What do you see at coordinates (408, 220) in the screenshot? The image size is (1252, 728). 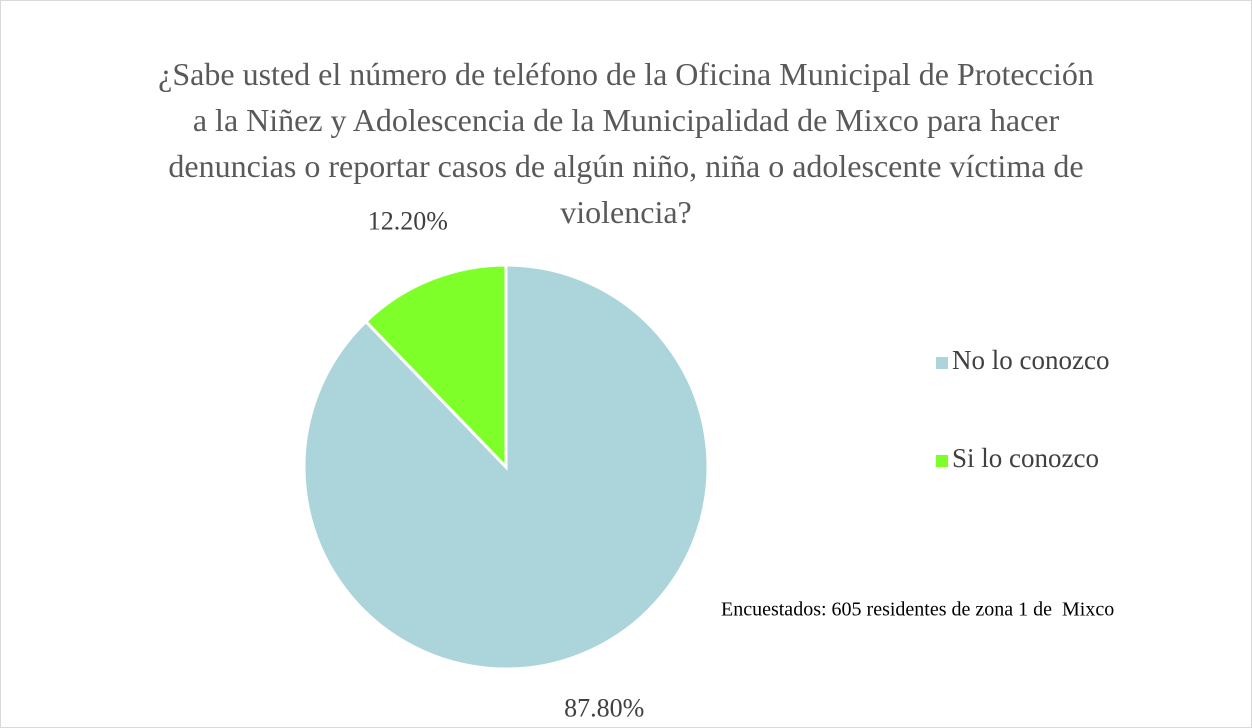 I see `data-label: 12.20%` at bounding box center [408, 220].